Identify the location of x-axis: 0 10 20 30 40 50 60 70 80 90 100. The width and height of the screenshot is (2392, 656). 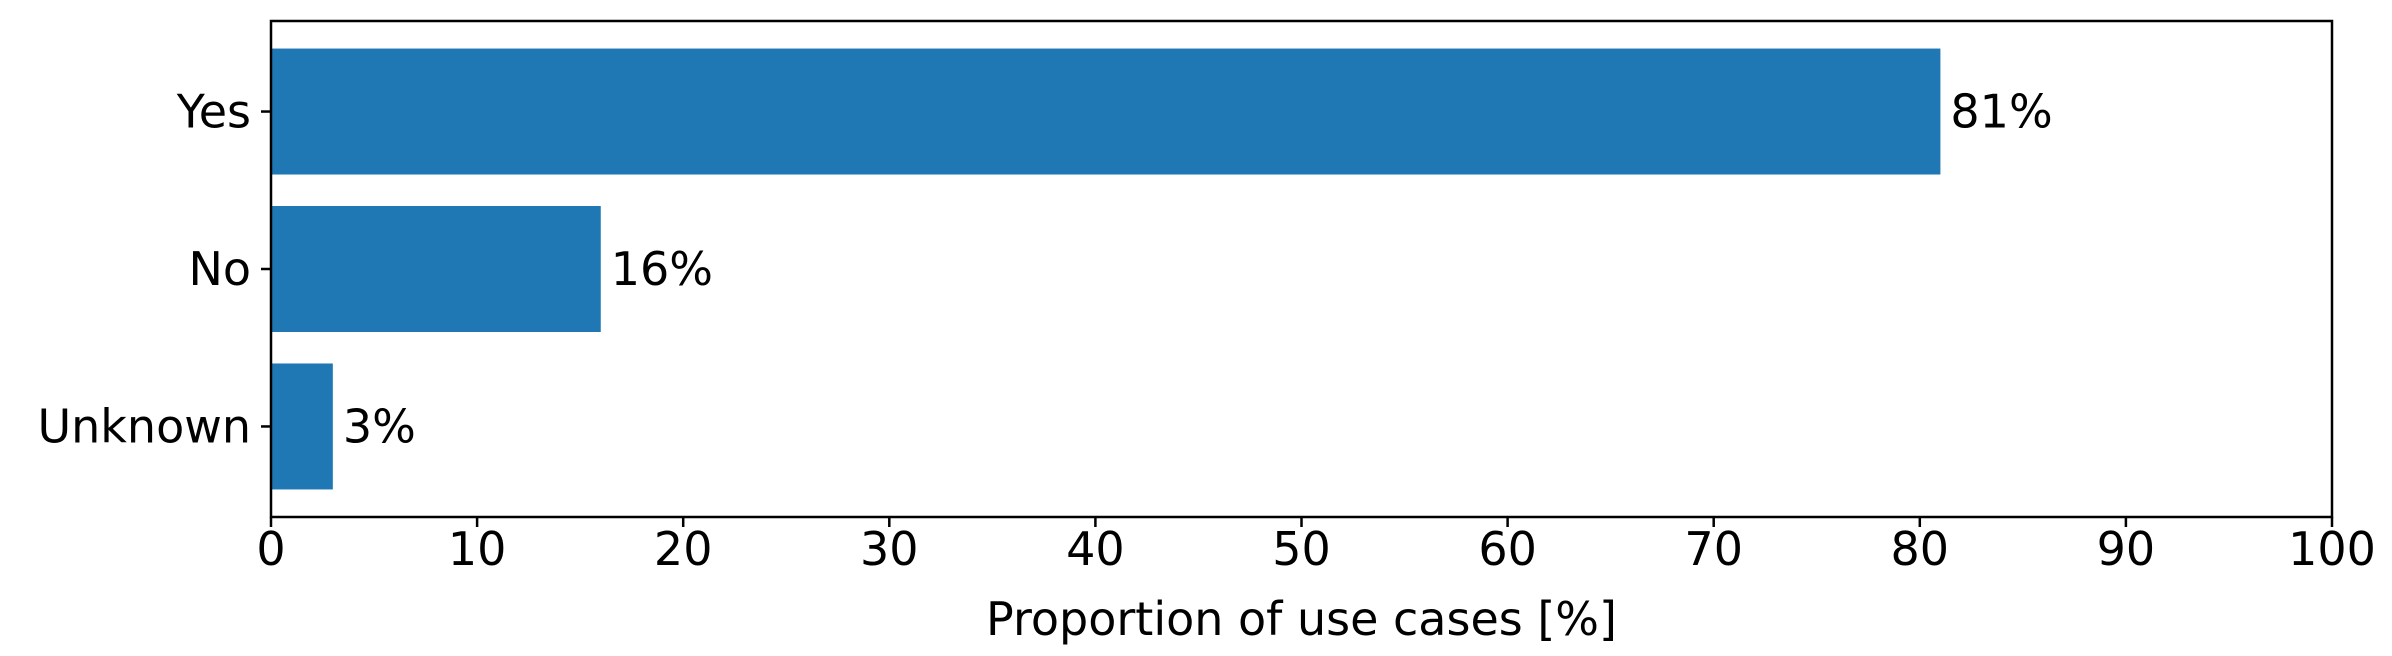
(1316, 546).